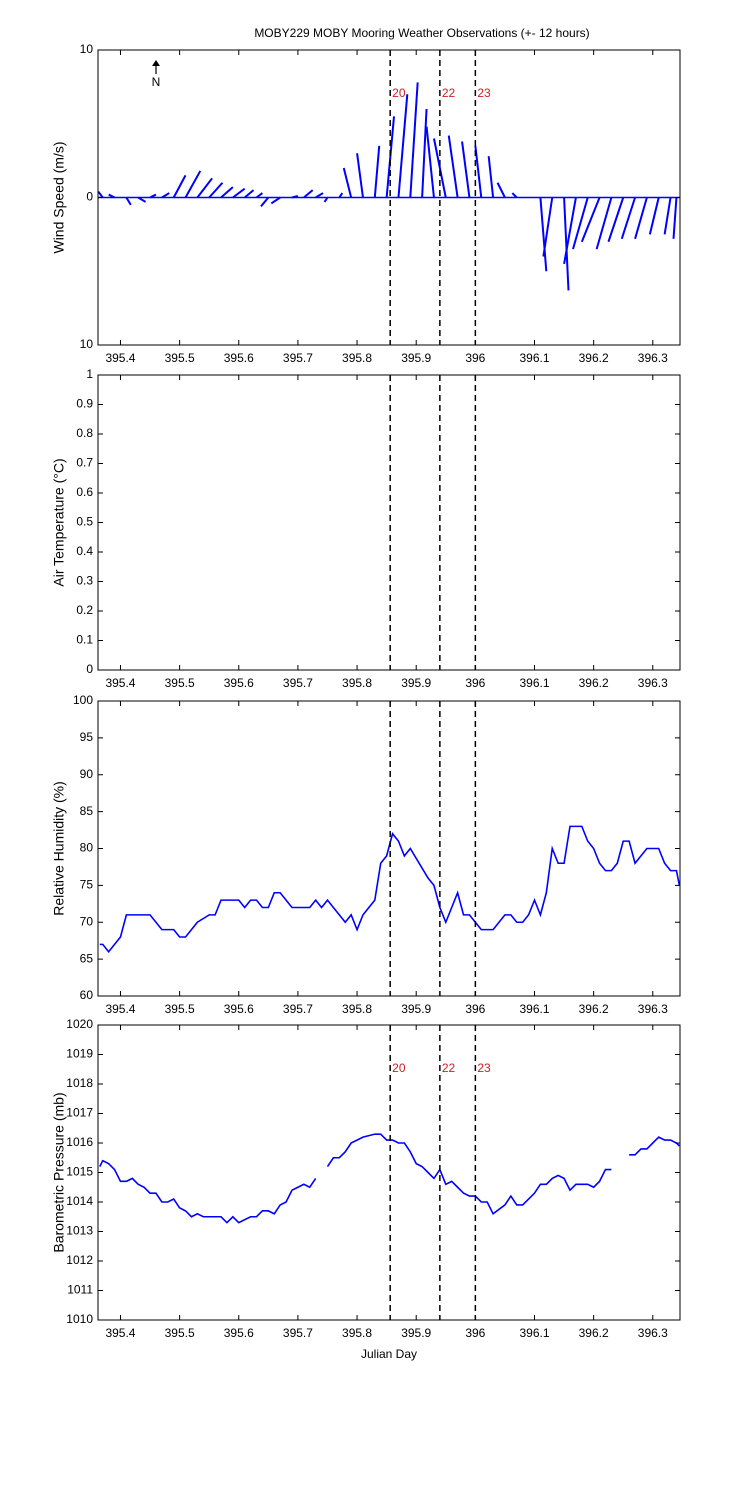 The image size is (750, 1500). I want to click on north-arrow-head, so click(156, 63).